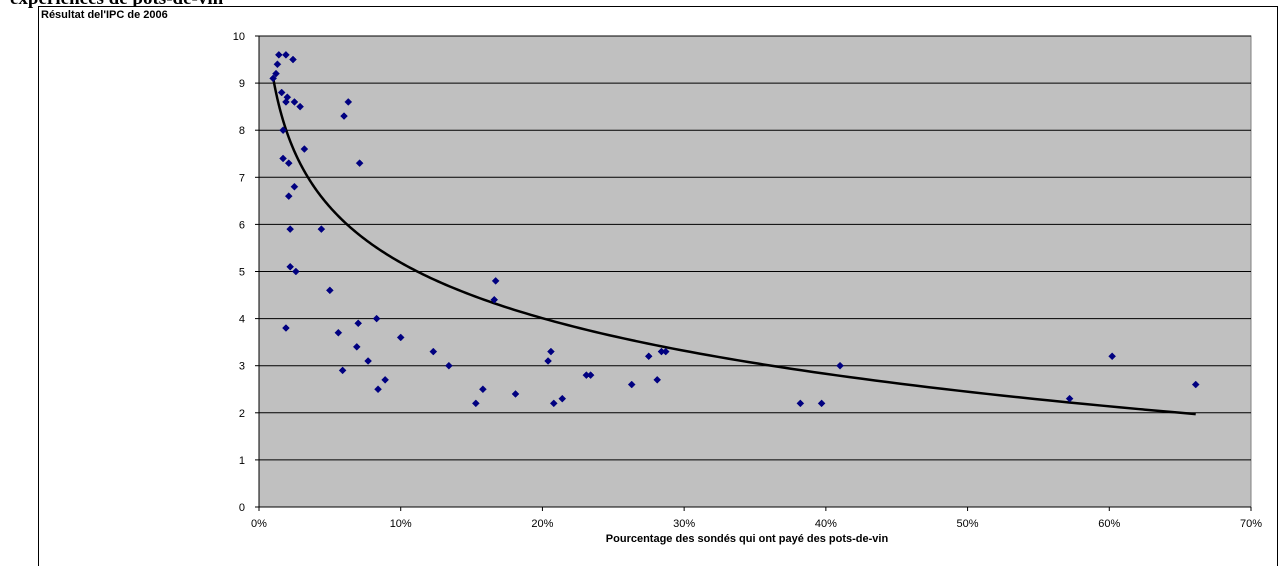 This screenshot has height=567, width=1280. Describe the element at coordinates (242, 84) in the screenshot. I see `y-tick-label: 9` at that location.